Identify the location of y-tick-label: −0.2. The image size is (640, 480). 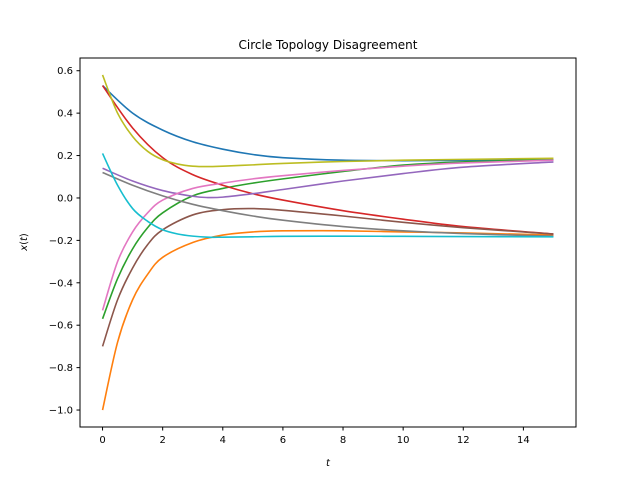
(61, 241).